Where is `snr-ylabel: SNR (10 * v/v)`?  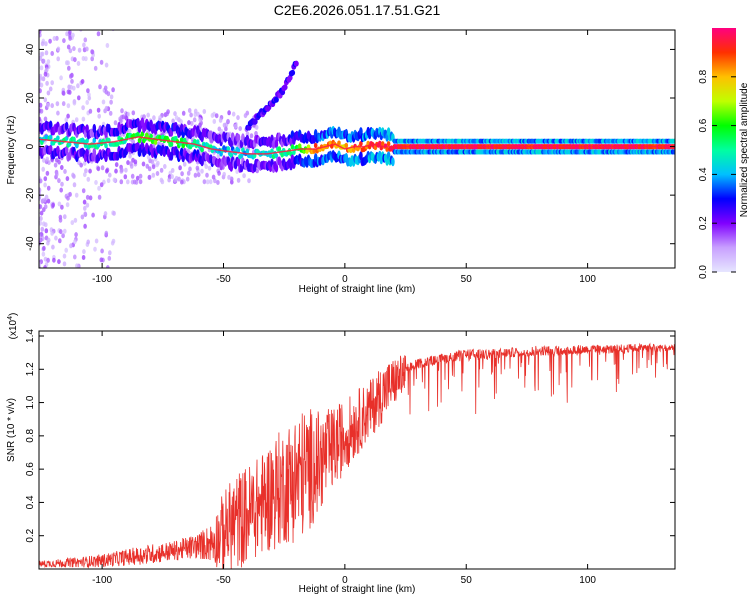
snr-ylabel: SNR (10 * v/v) is located at coordinates (11, 430).